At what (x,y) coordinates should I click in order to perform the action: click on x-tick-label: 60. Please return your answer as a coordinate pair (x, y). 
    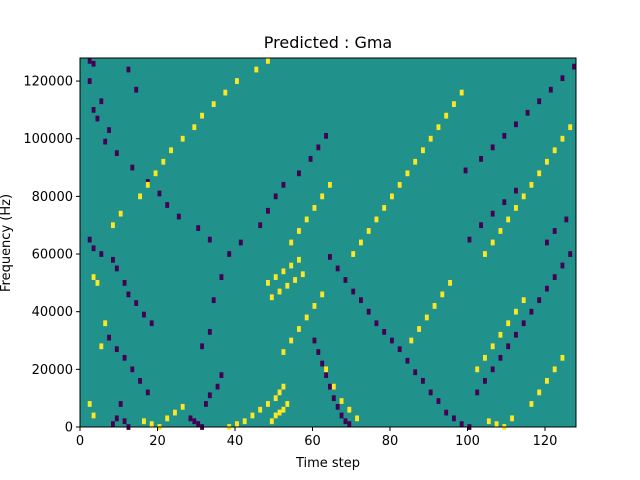
    Looking at the image, I should click on (312, 441).